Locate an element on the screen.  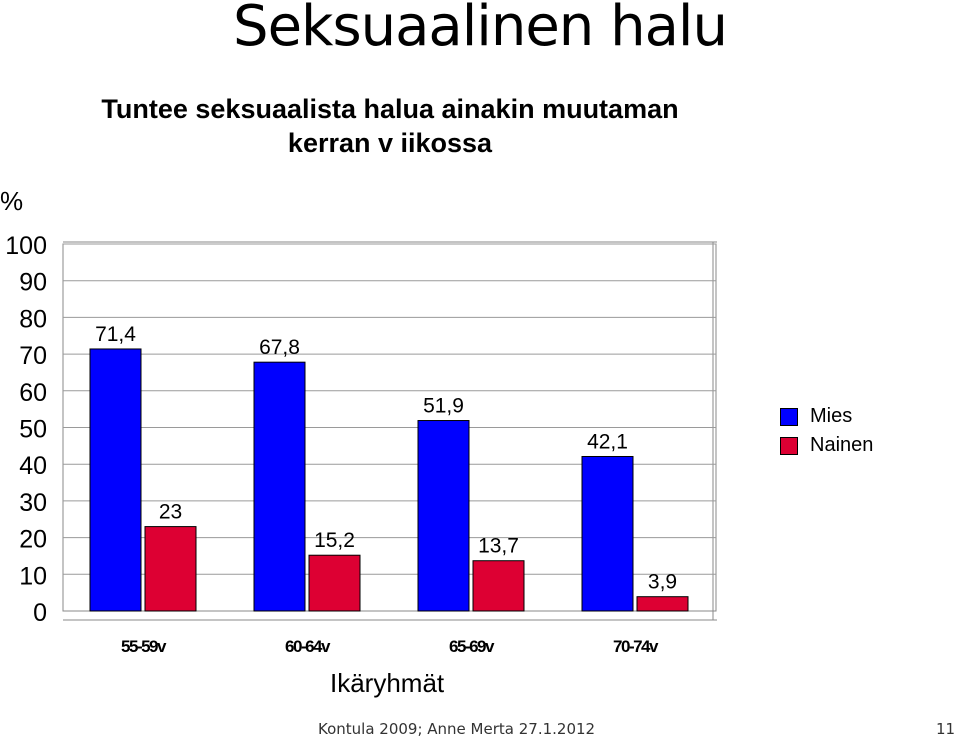
data-label-nainen-70-74v: 3,9 is located at coordinates (662, 582).